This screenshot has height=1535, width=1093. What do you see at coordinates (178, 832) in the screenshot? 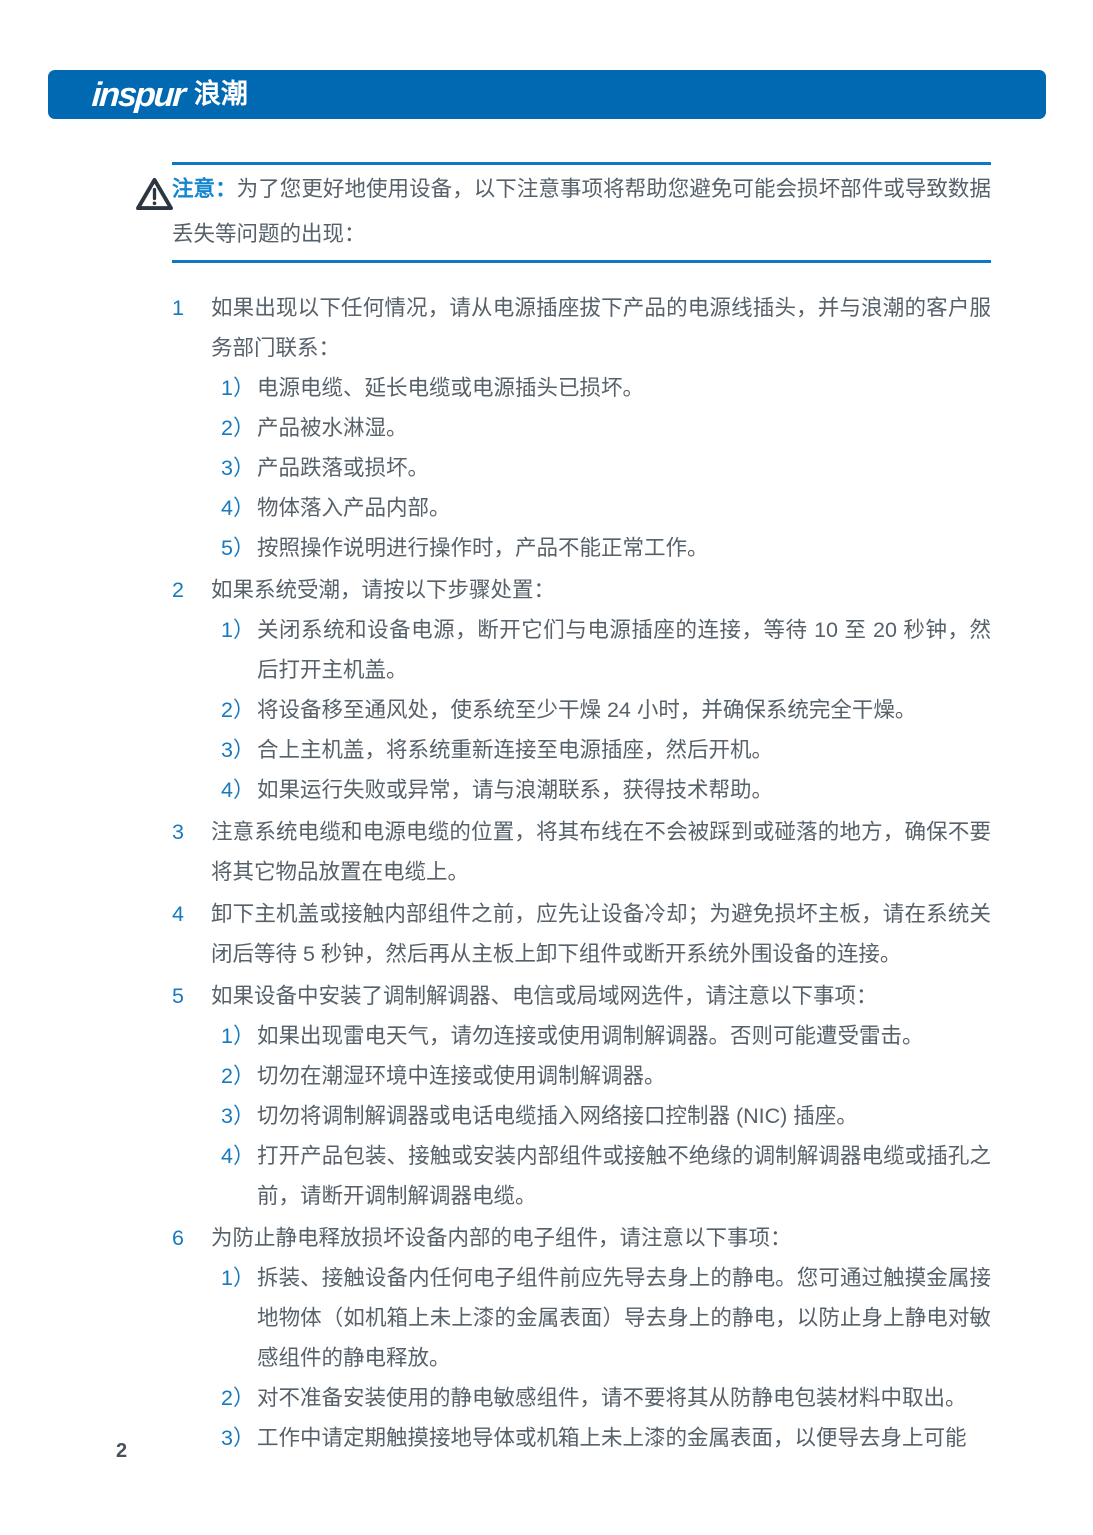
I see `item-number: 3` at bounding box center [178, 832].